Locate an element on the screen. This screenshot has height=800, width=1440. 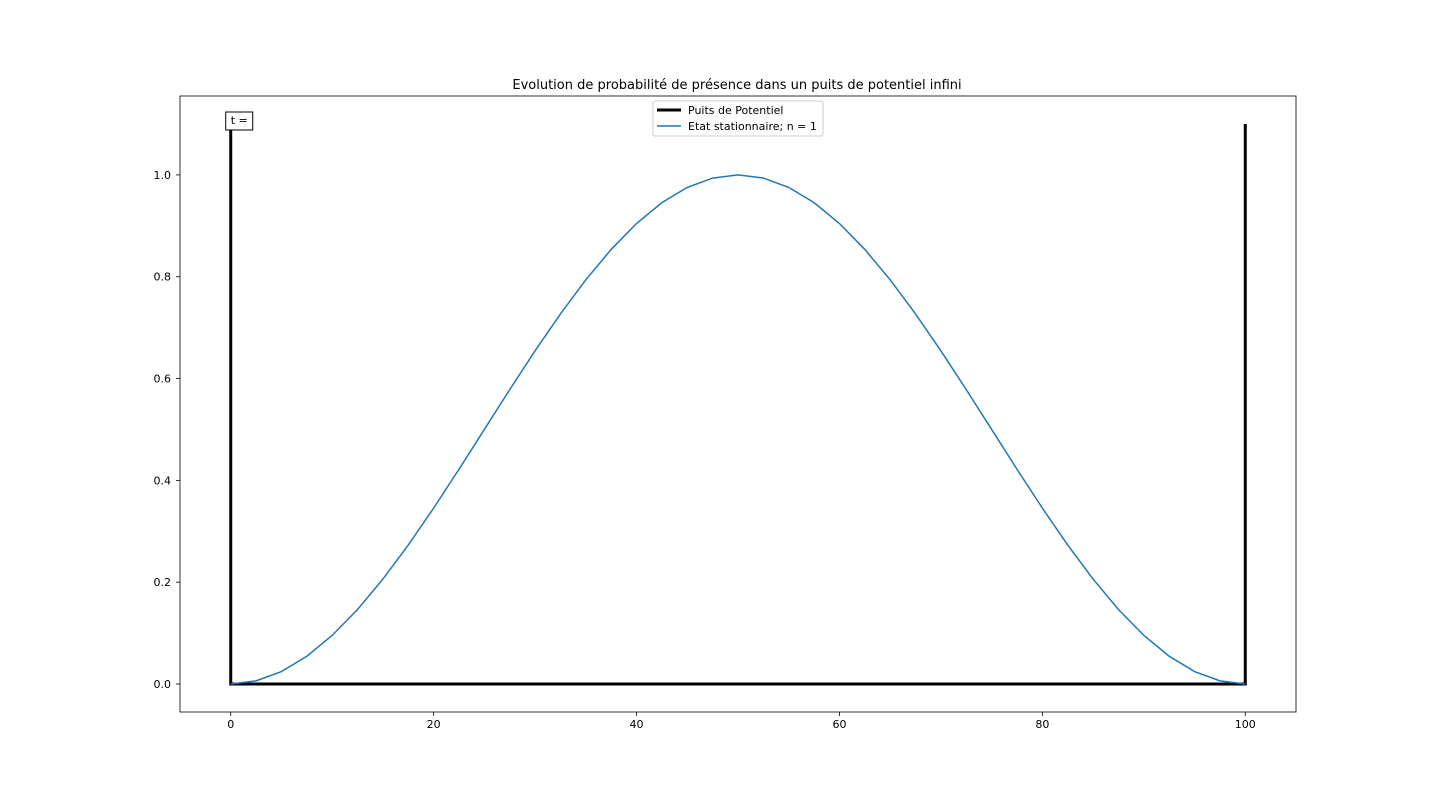
annotation-layer: t = is located at coordinates (239, 121).